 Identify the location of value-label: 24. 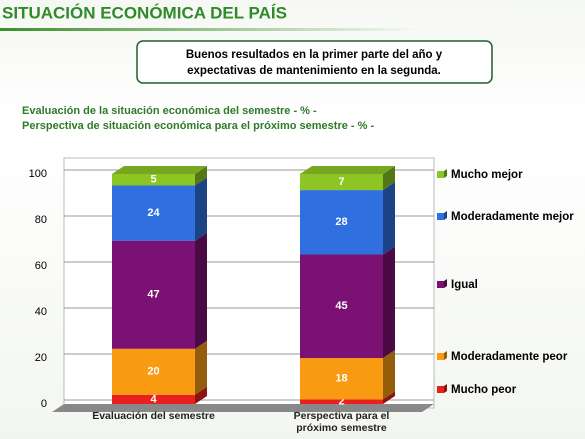
(153, 213).